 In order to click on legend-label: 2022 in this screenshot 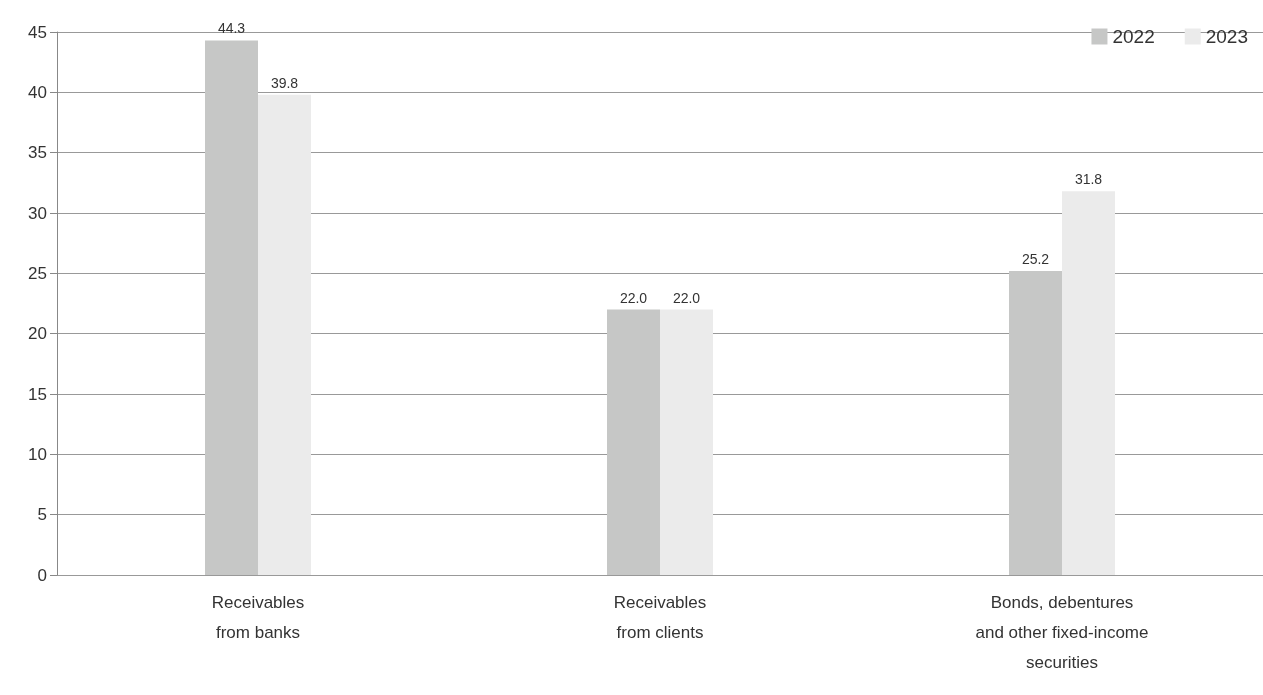, I will do `click(1133, 36)`.